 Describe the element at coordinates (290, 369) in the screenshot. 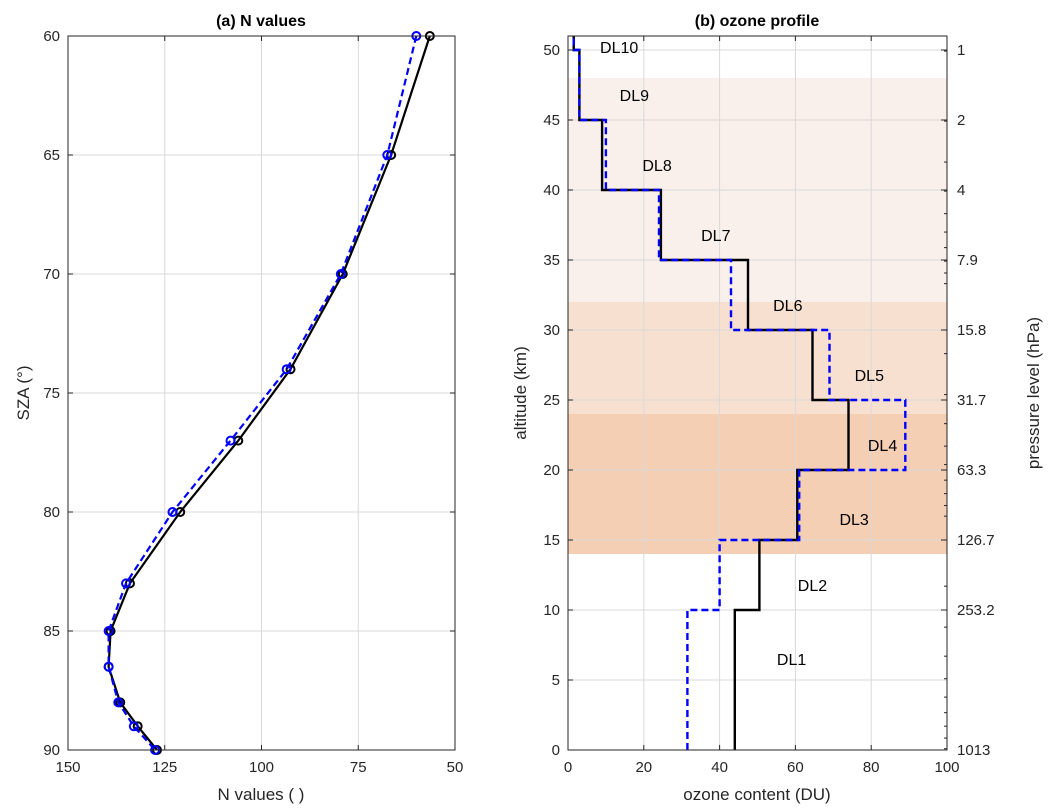

I see `panel-a-black-marker` at that location.